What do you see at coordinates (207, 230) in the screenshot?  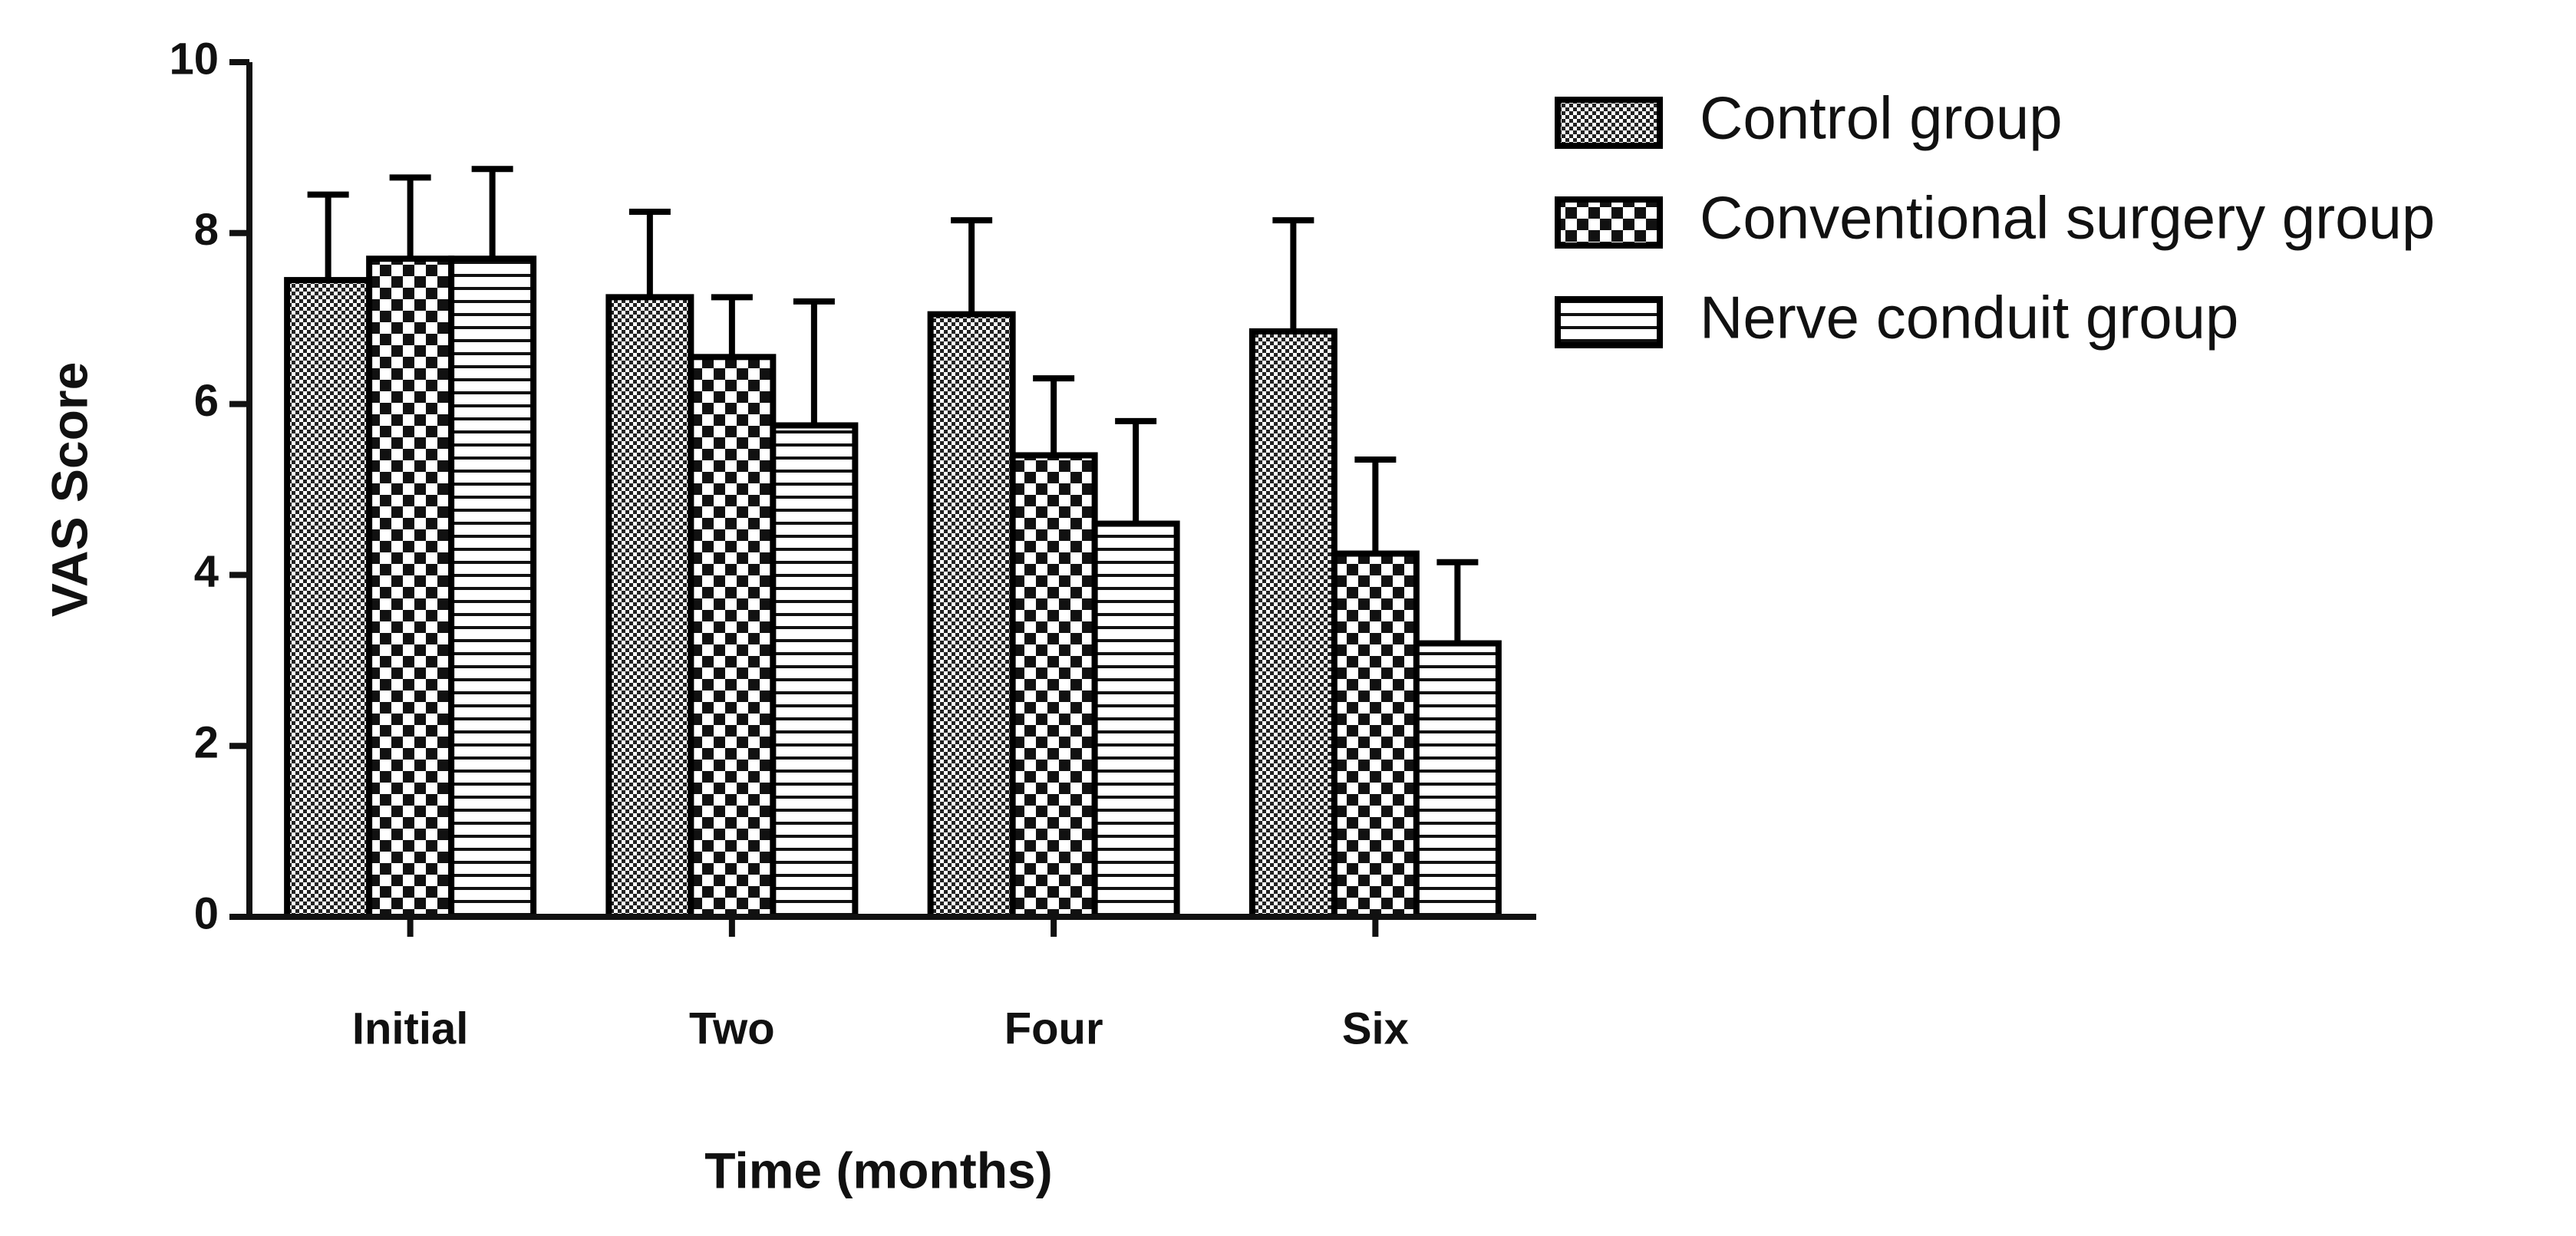 I see `y-tick-label: 8` at bounding box center [207, 230].